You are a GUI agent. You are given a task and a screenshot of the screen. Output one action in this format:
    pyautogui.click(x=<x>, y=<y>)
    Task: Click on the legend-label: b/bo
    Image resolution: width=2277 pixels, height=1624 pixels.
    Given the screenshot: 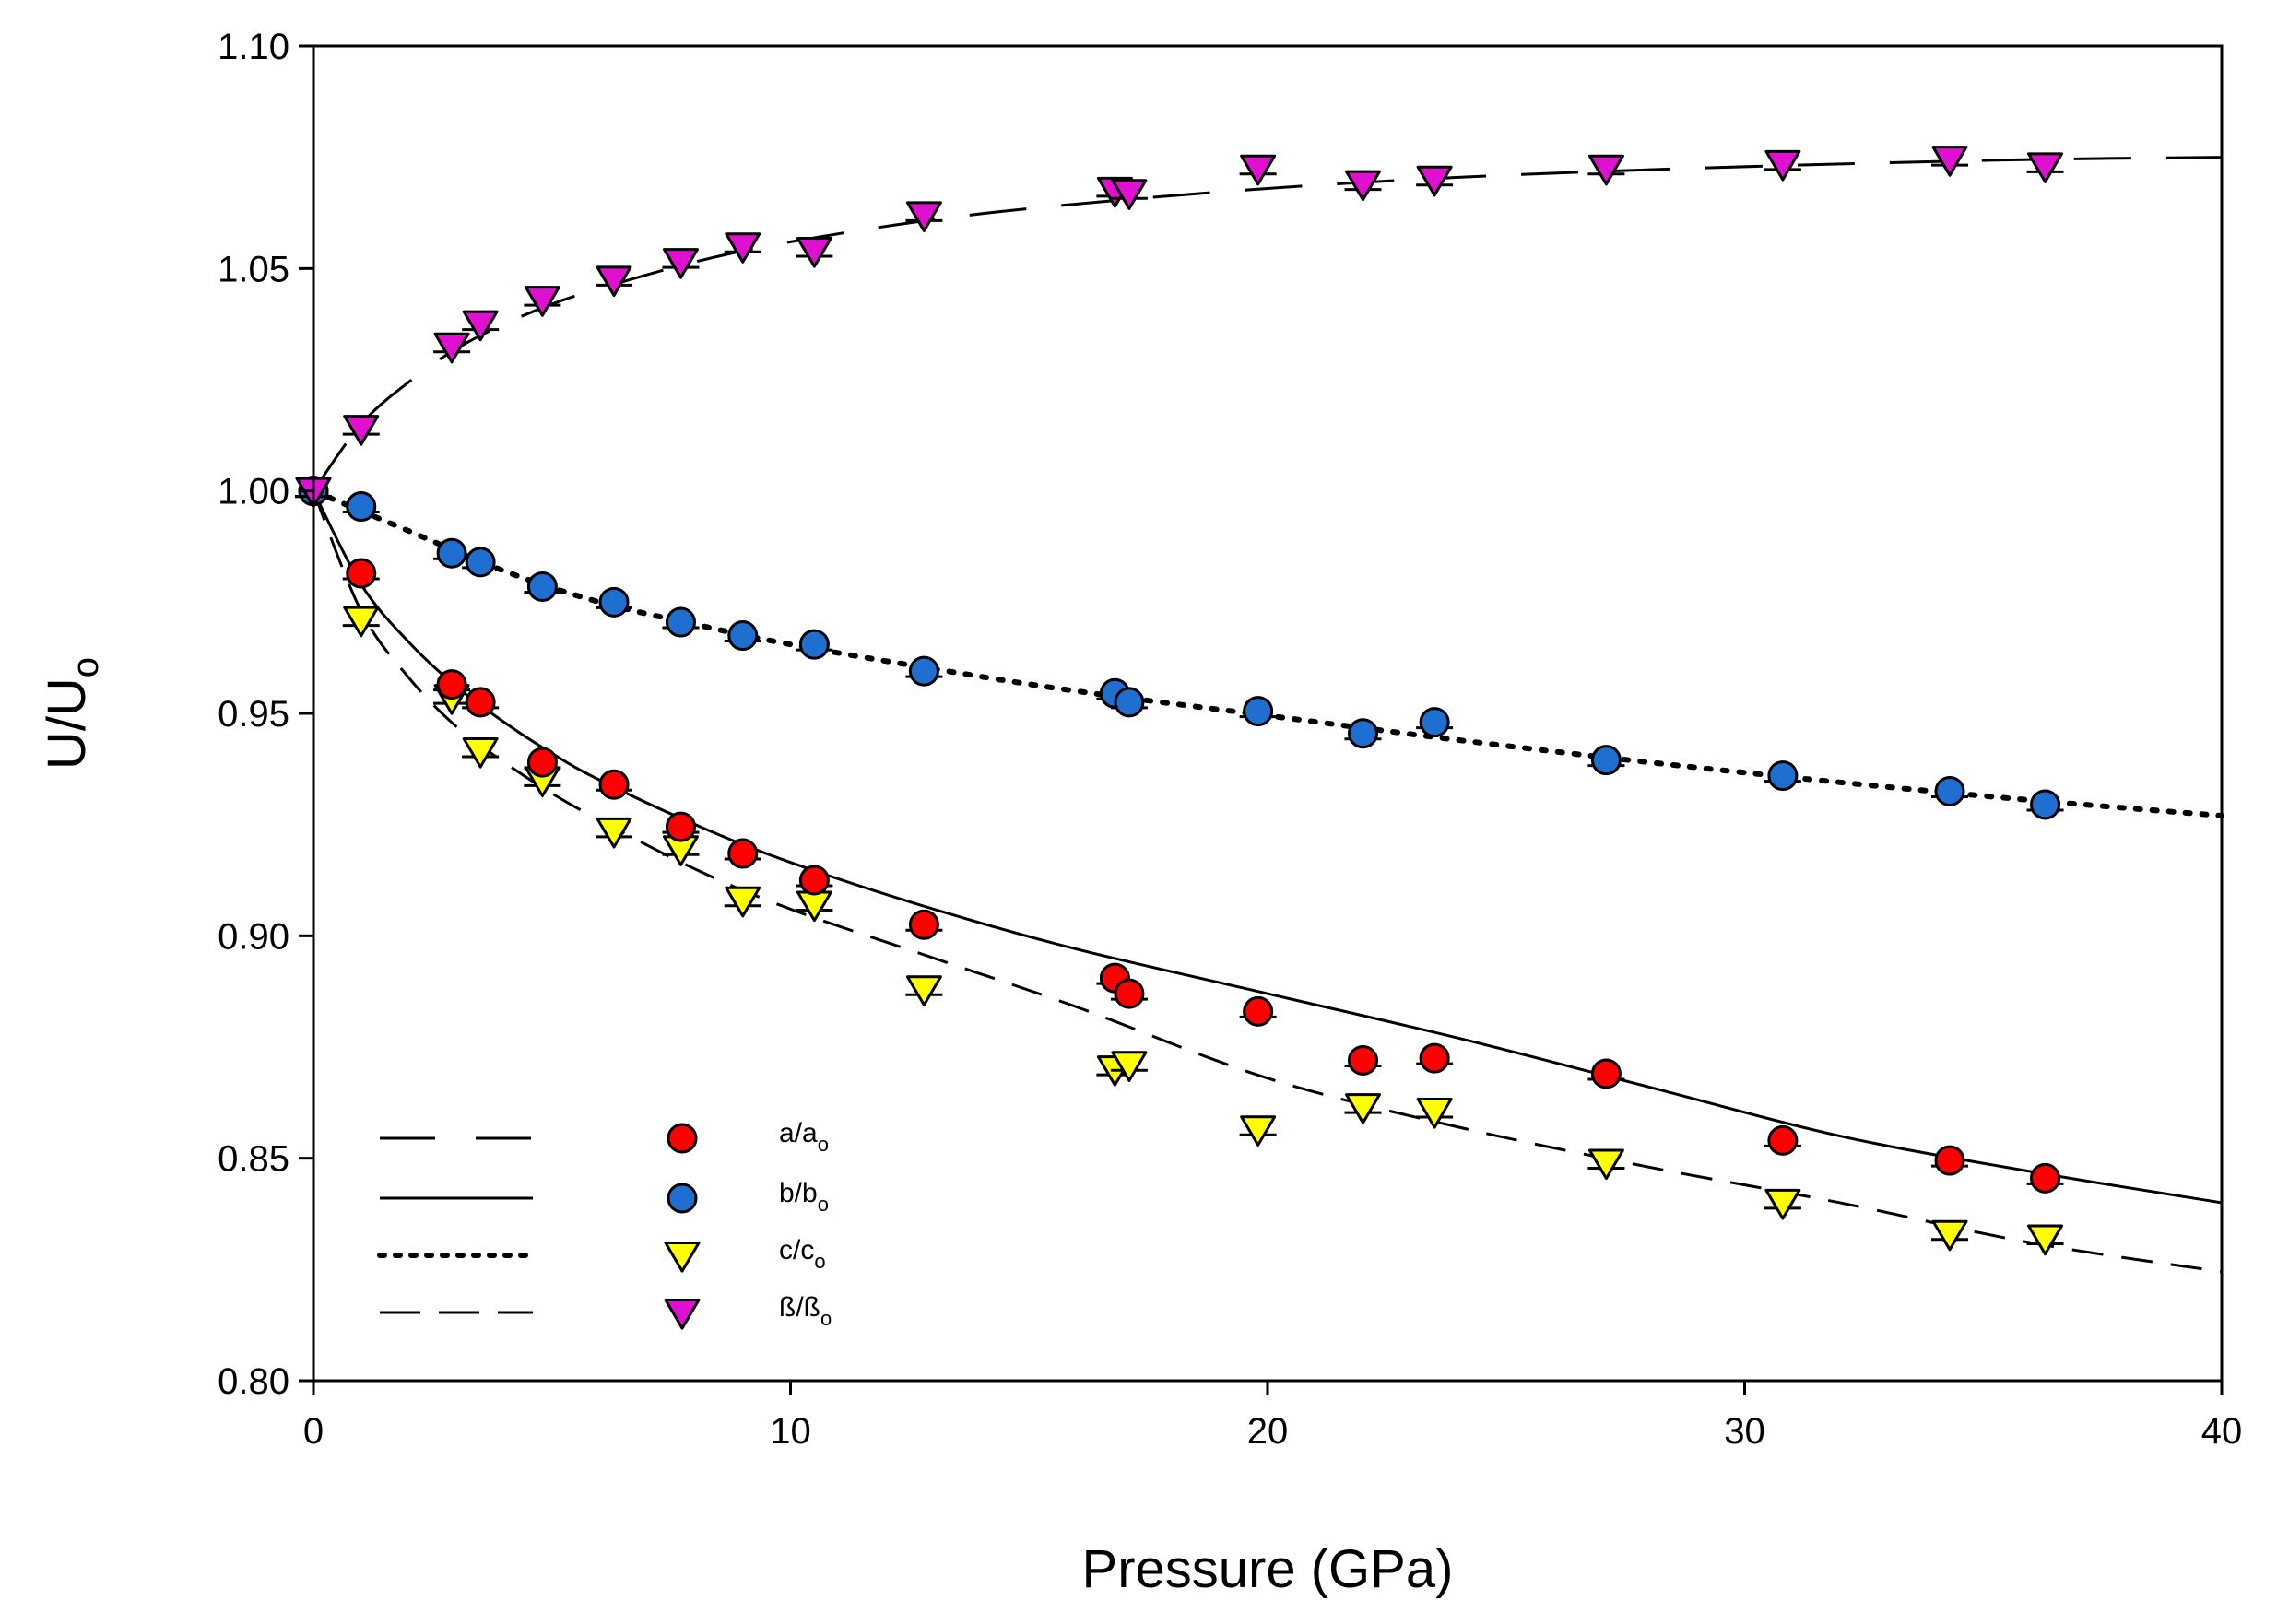 What is the action you would take?
    pyautogui.click(x=804, y=1197)
    